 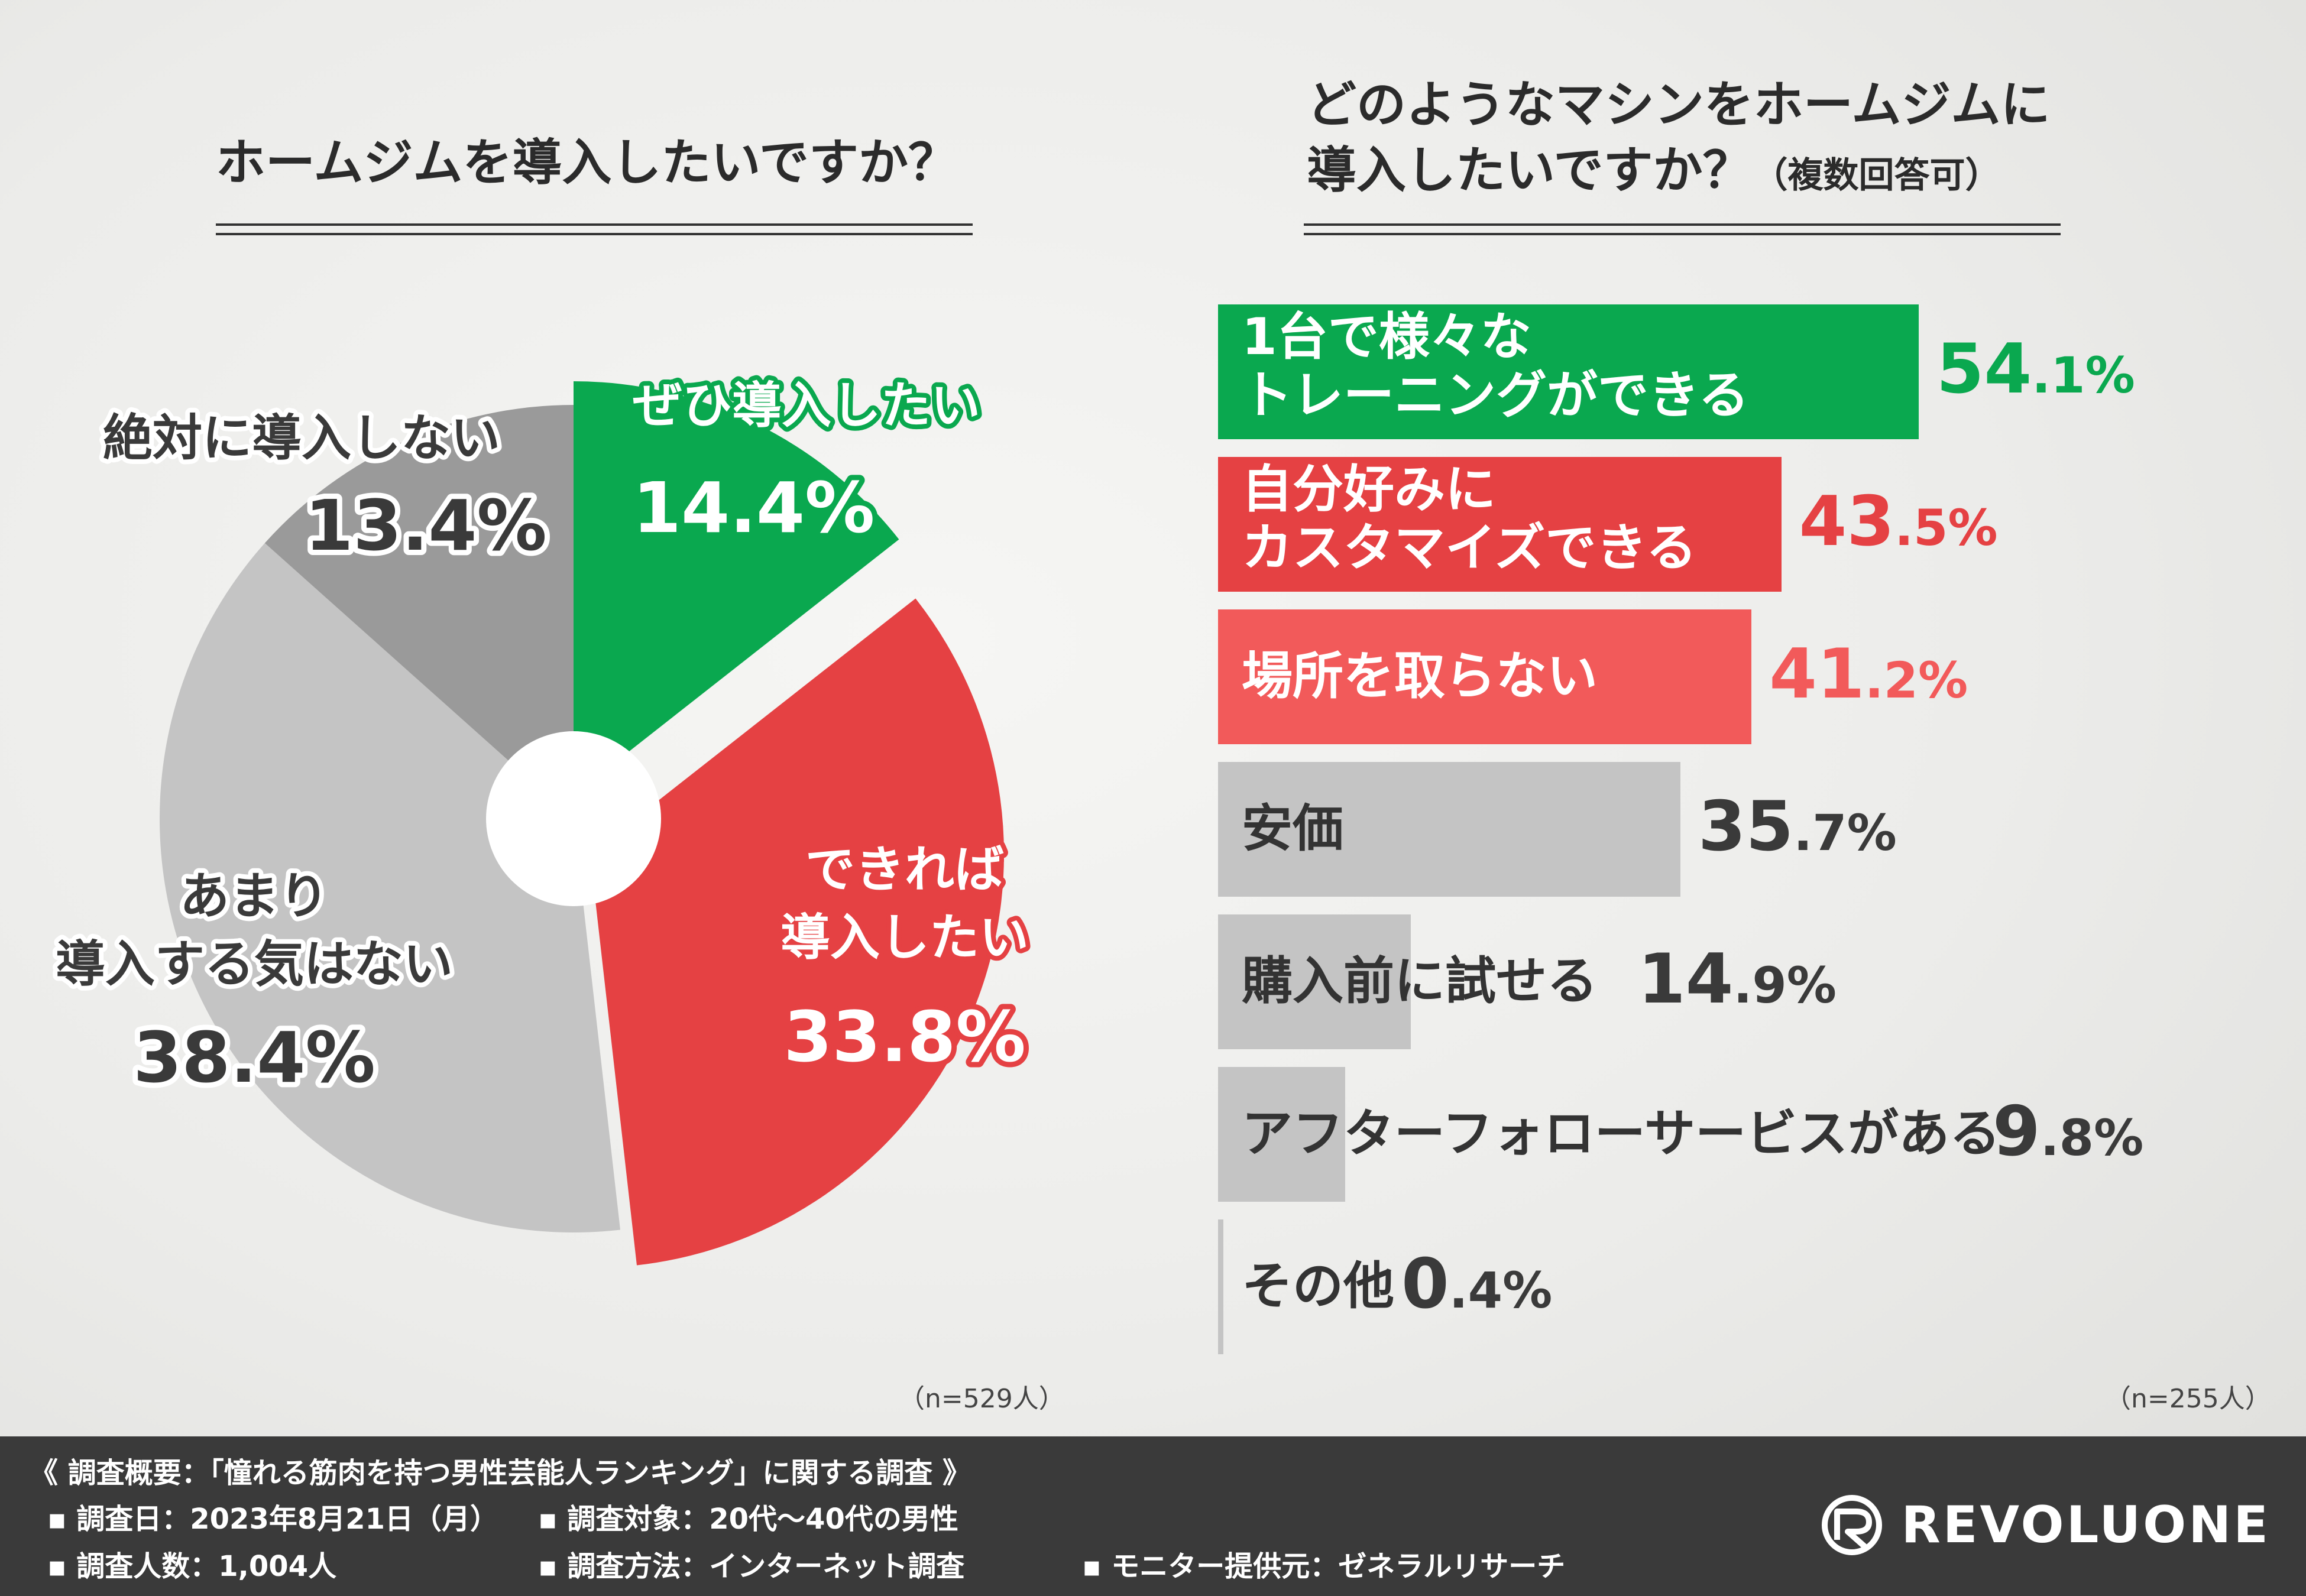 I want to click on brand-logo-text: REVOLUONE, so click(x=2086, y=1525).